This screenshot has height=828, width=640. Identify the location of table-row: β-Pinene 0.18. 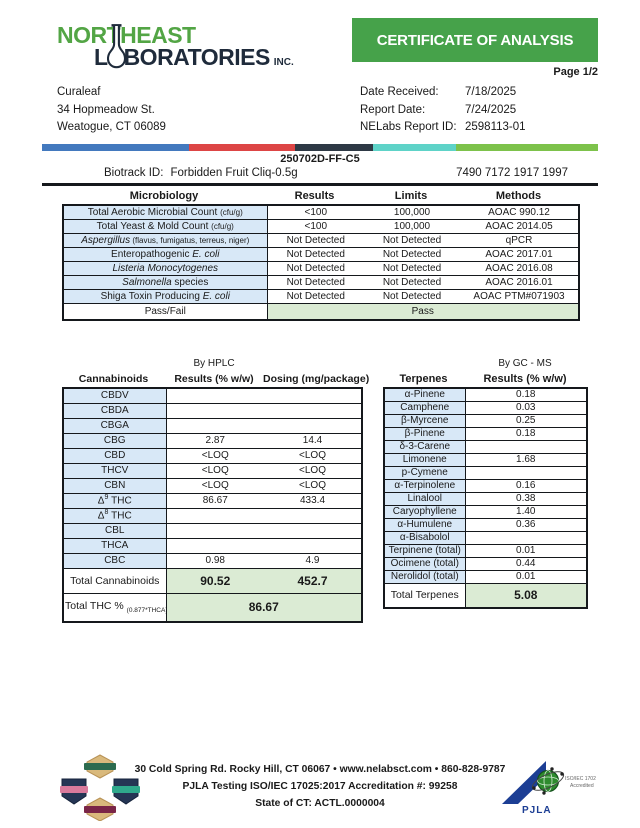
(485, 433).